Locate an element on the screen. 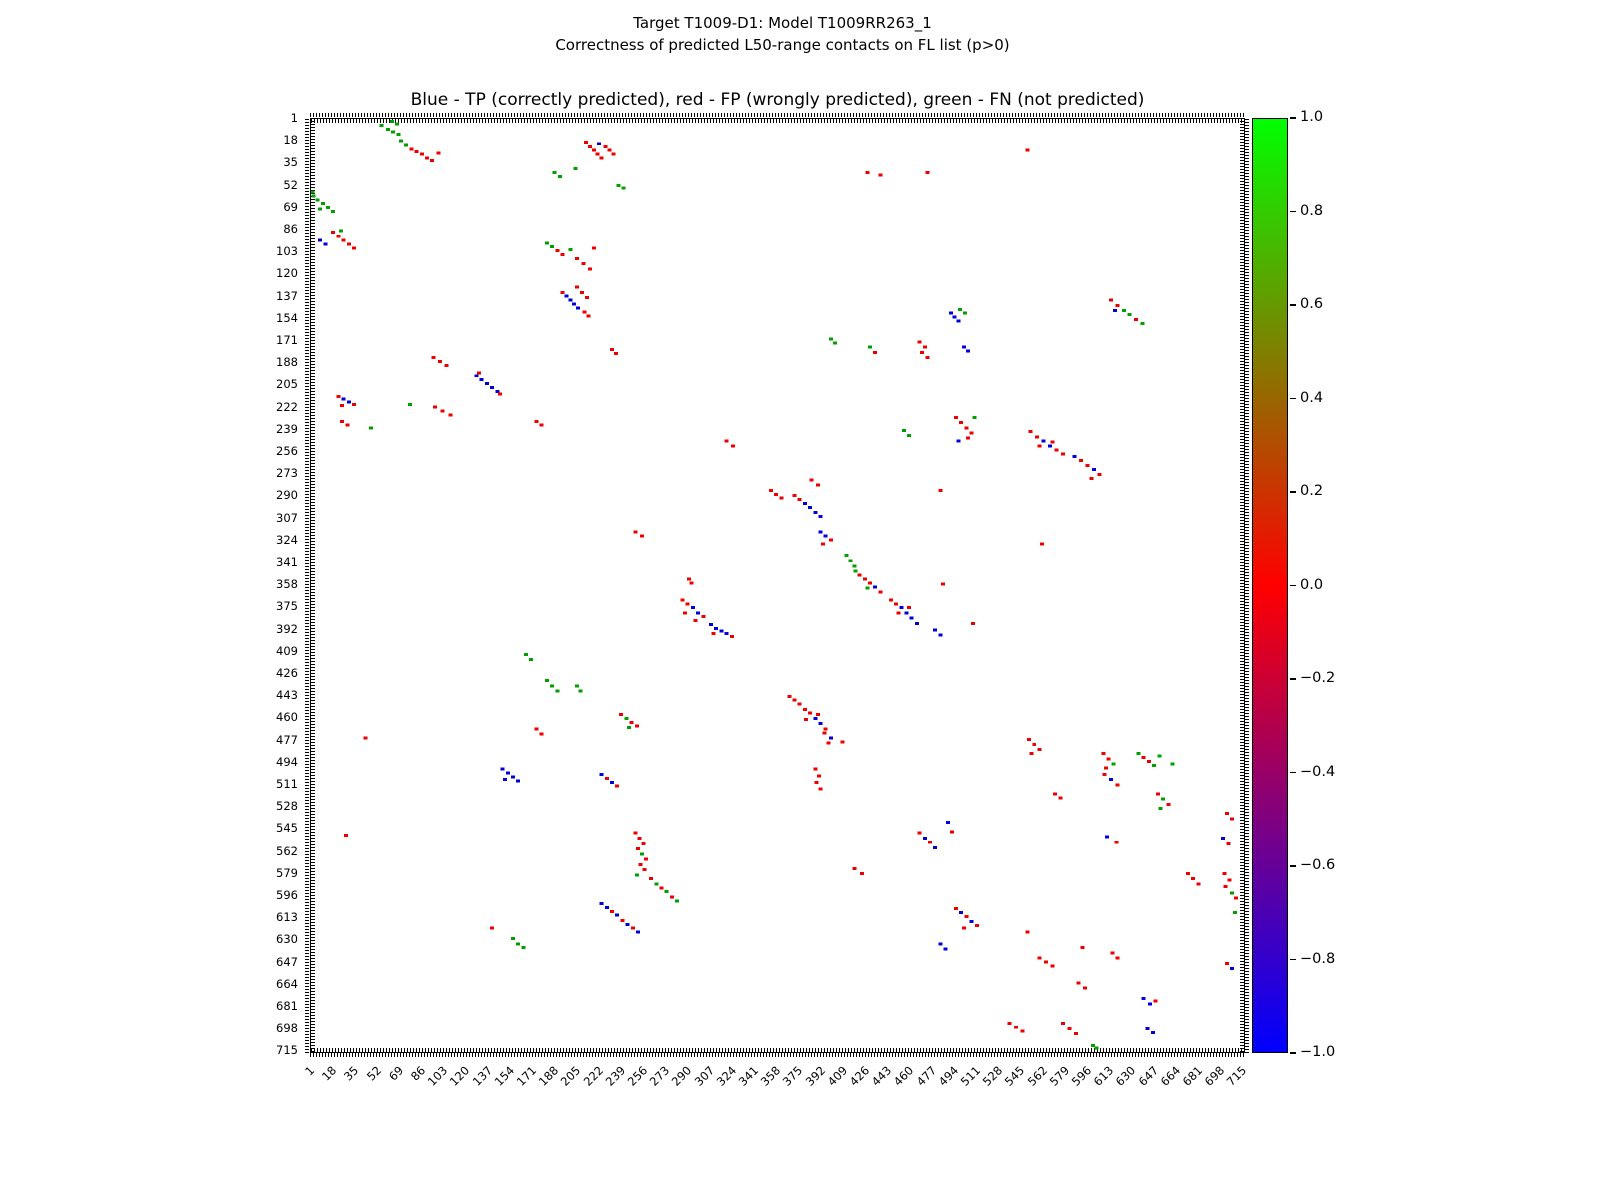 This screenshot has width=1600, height=1200. x-axis-minor-ticks-bottom-inner is located at coordinates (777, 1050).